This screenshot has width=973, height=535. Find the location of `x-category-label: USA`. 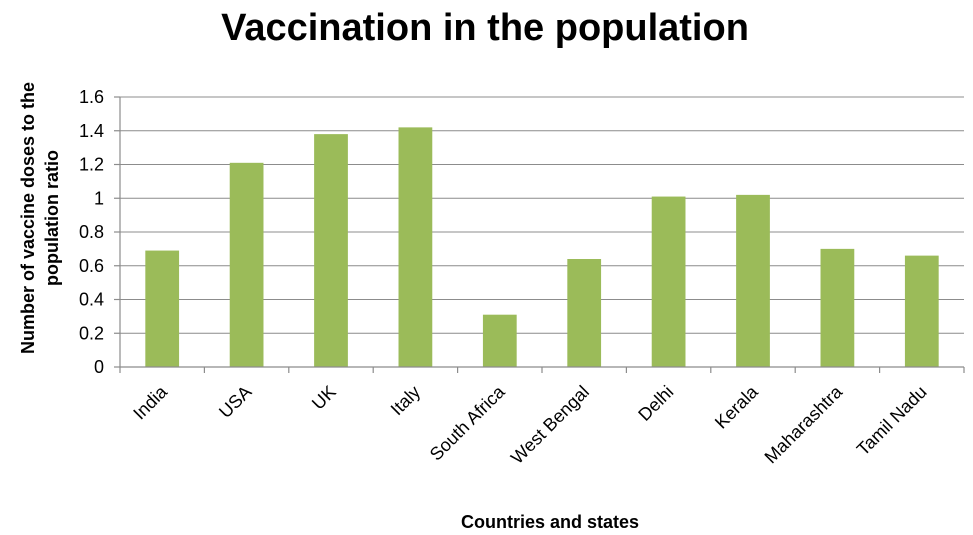

x-category-label: USA is located at coordinates (235, 402).